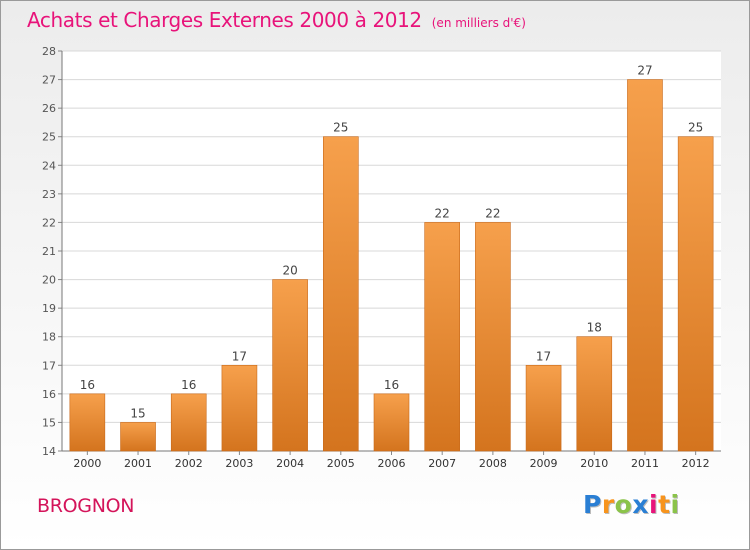  What do you see at coordinates (49, 165) in the screenshot?
I see `y-tick-label: 24` at bounding box center [49, 165].